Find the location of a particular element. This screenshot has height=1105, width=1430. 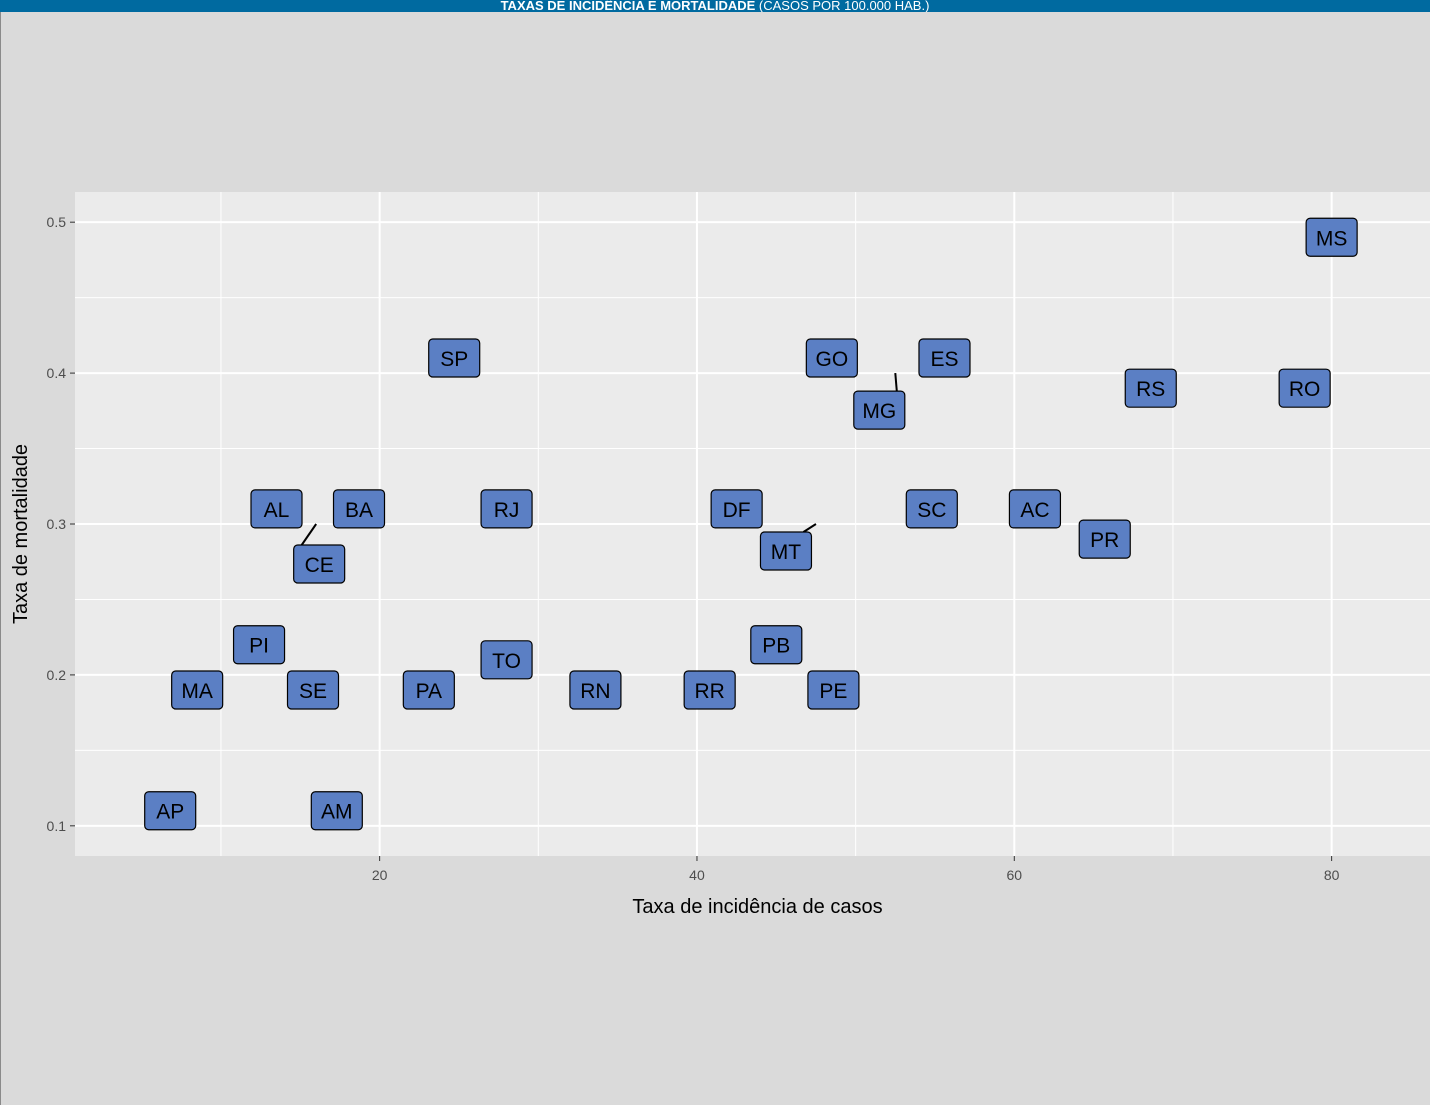

label-text: PI is located at coordinates (259, 646).